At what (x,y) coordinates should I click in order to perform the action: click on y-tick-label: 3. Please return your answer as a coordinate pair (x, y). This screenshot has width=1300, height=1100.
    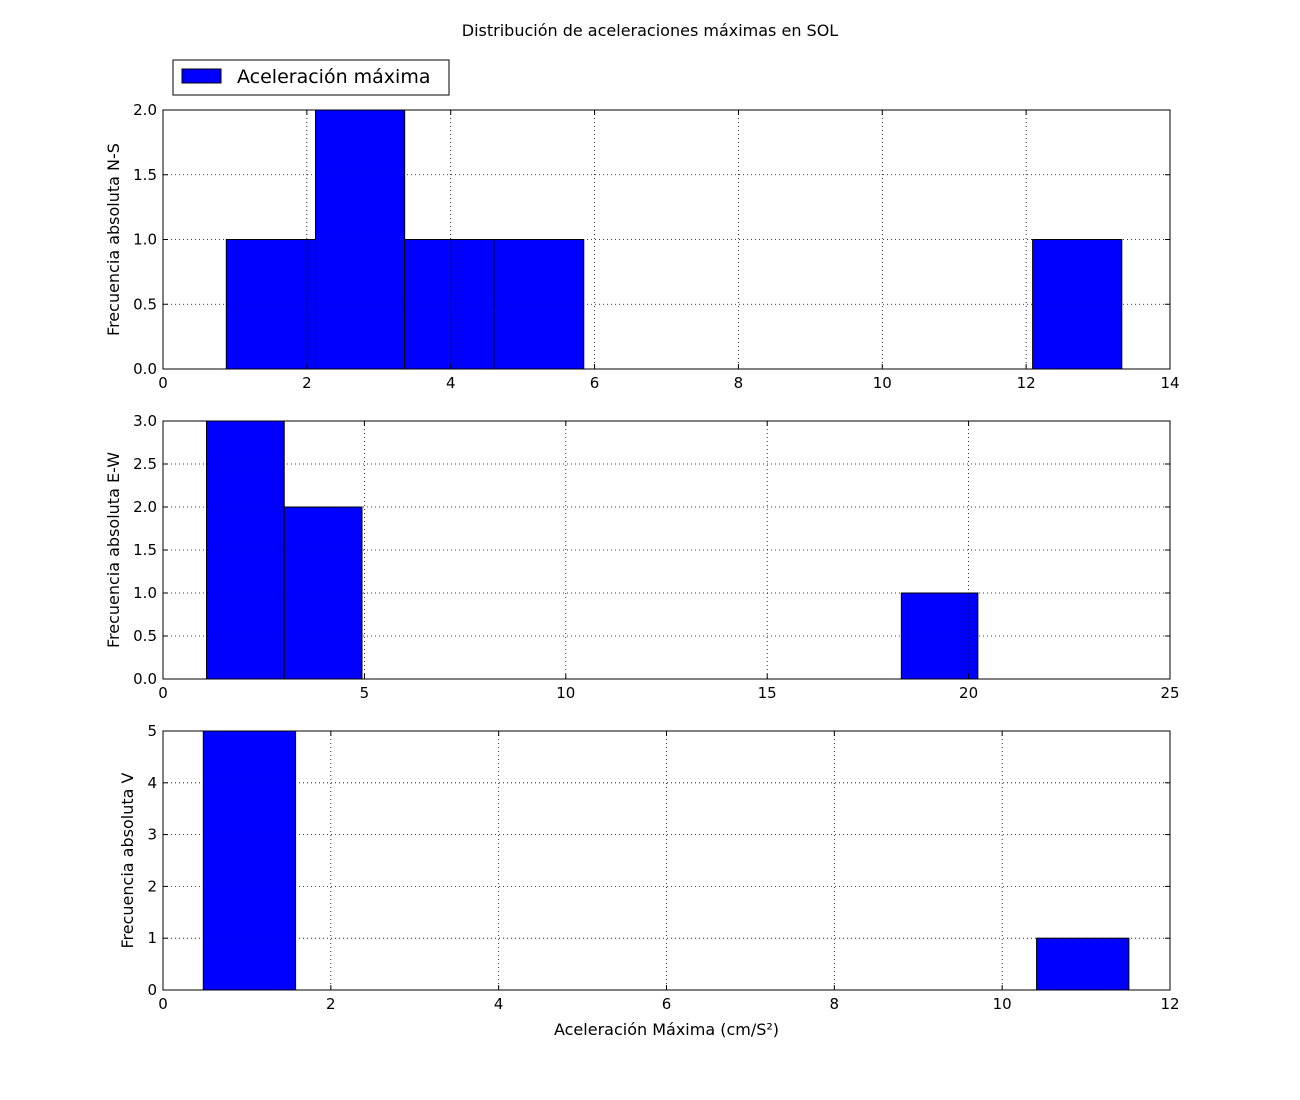
    Looking at the image, I should click on (152, 835).